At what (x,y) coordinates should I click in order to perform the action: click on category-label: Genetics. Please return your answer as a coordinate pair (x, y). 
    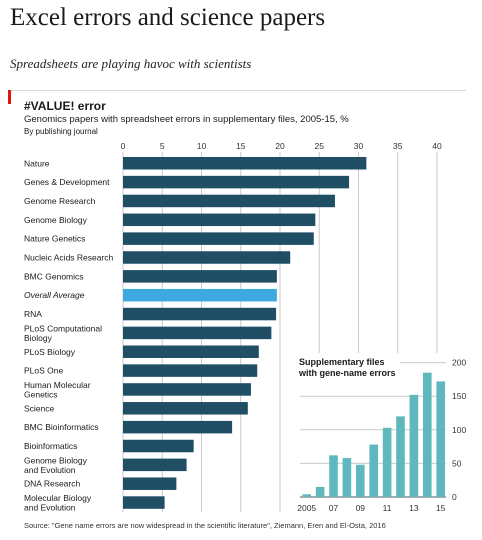
    Looking at the image, I should click on (41, 394).